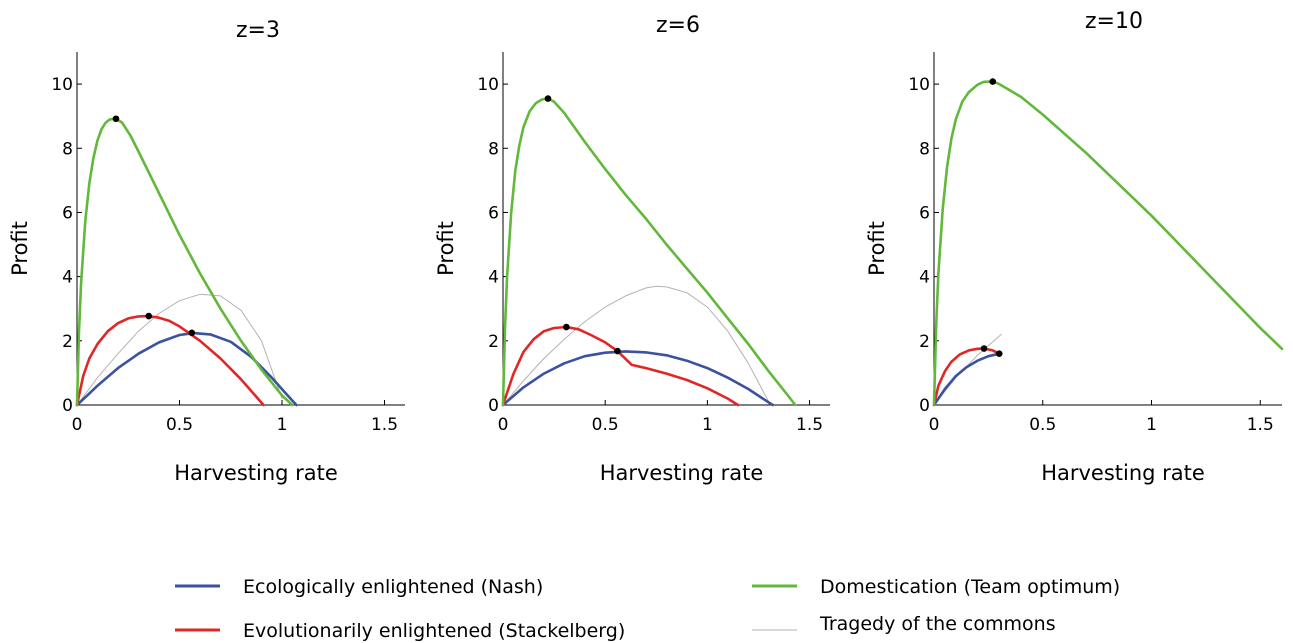 This screenshot has width=1293, height=643. What do you see at coordinates (678, 25) in the screenshot?
I see `chart-title: z=6` at bounding box center [678, 25].